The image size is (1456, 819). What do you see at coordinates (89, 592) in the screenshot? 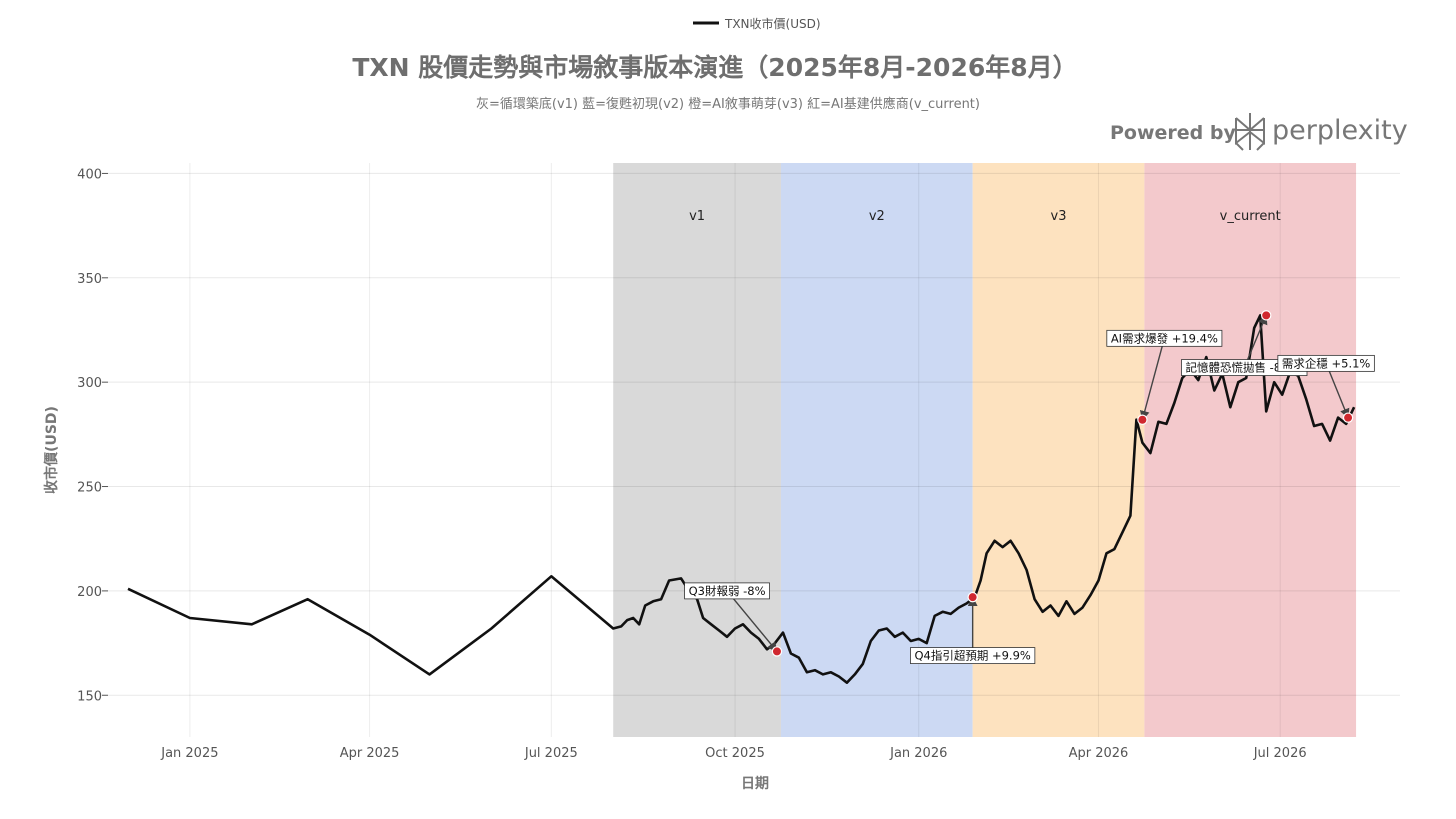
I see `y-tick-label: 200` at bounding box center [89, 592].